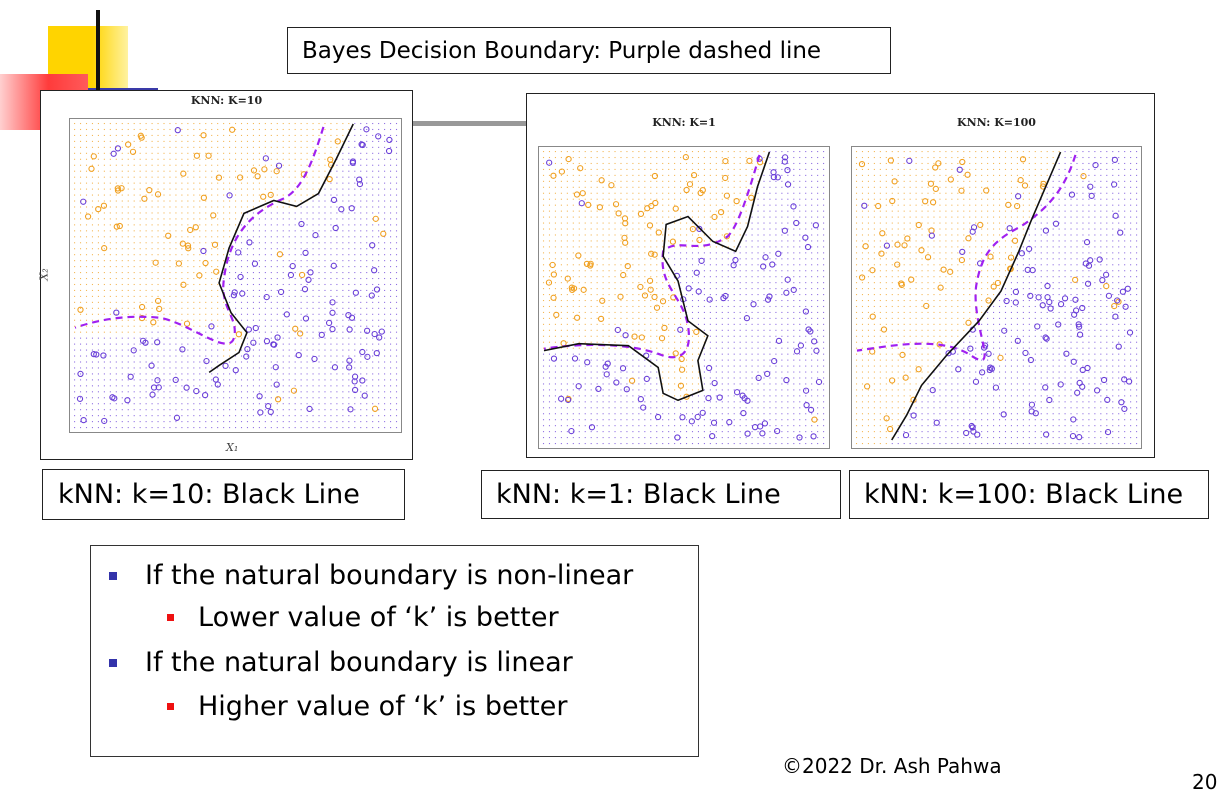 This screenshot has height=800, width=1230. Describe the element at coordinates (892, 766) in the screenshot. I see `copyright: ©2022 Dr. Ash Pahwa` at that location.